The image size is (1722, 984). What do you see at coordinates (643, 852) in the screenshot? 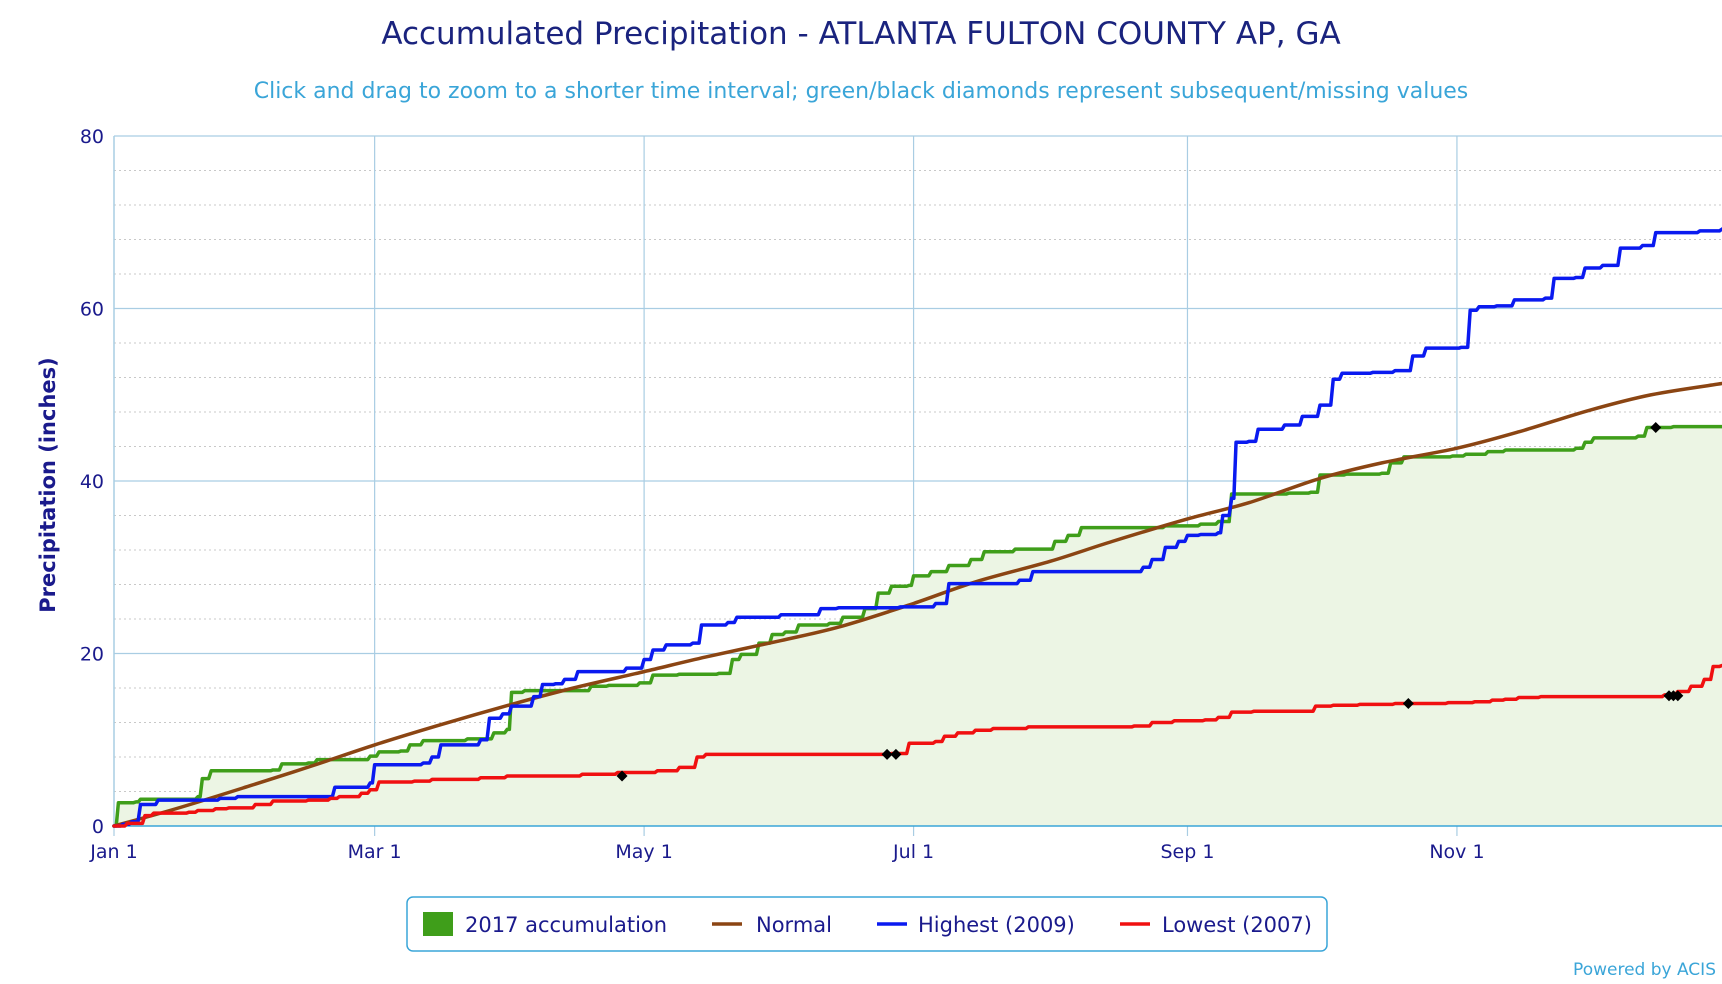
I see `x-tick-label: May 1` at bounding box center [643, 852].